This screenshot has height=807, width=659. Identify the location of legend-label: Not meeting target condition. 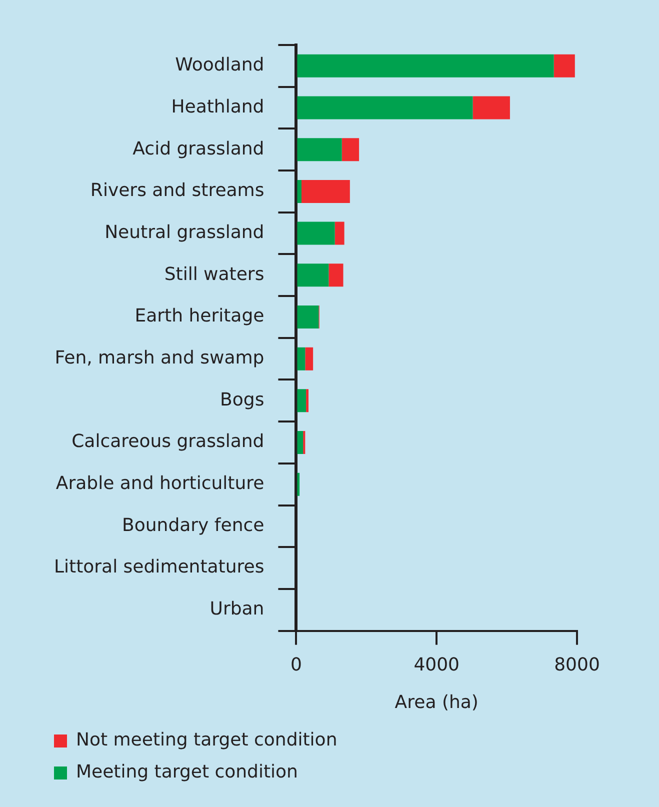
(207, 740).